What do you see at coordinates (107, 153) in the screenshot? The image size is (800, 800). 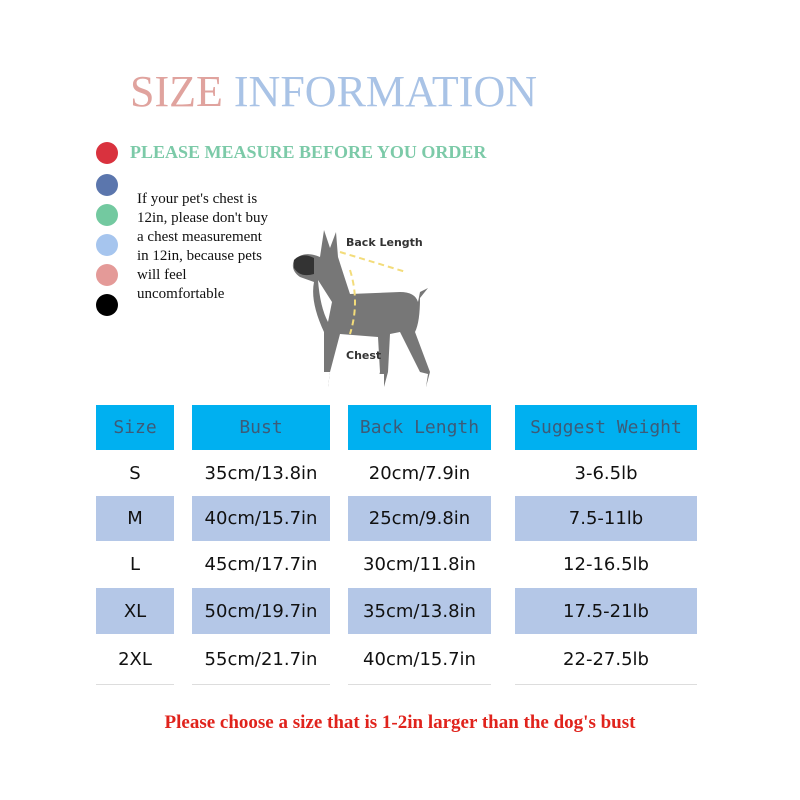 I see `red-dot-icon` at bounding box center [107, 153].